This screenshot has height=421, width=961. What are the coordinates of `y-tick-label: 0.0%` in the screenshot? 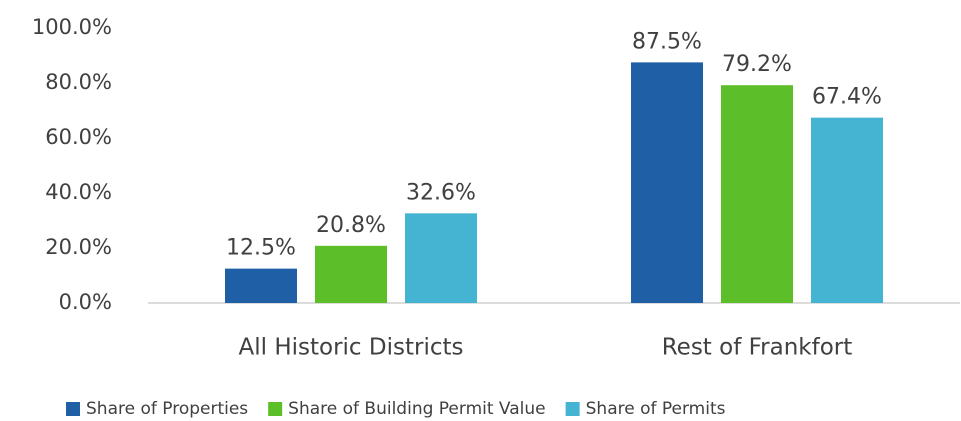 It's located at (85, 302).